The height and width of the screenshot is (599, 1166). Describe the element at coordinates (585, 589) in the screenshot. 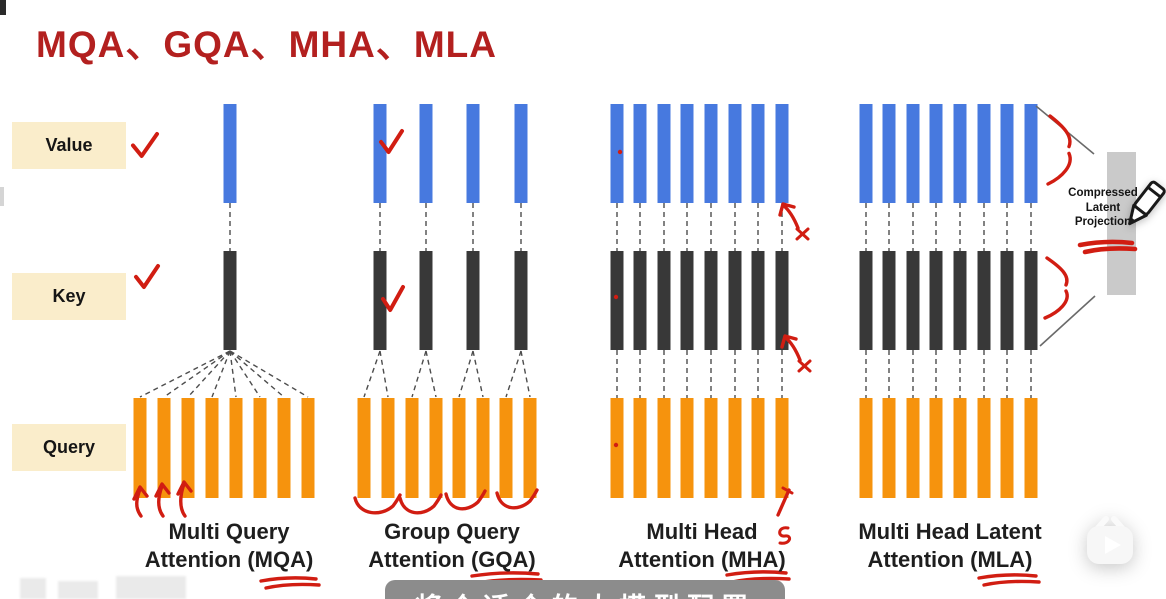

I see `subtitle-bar: 将个适合的大模型配置` at that location.